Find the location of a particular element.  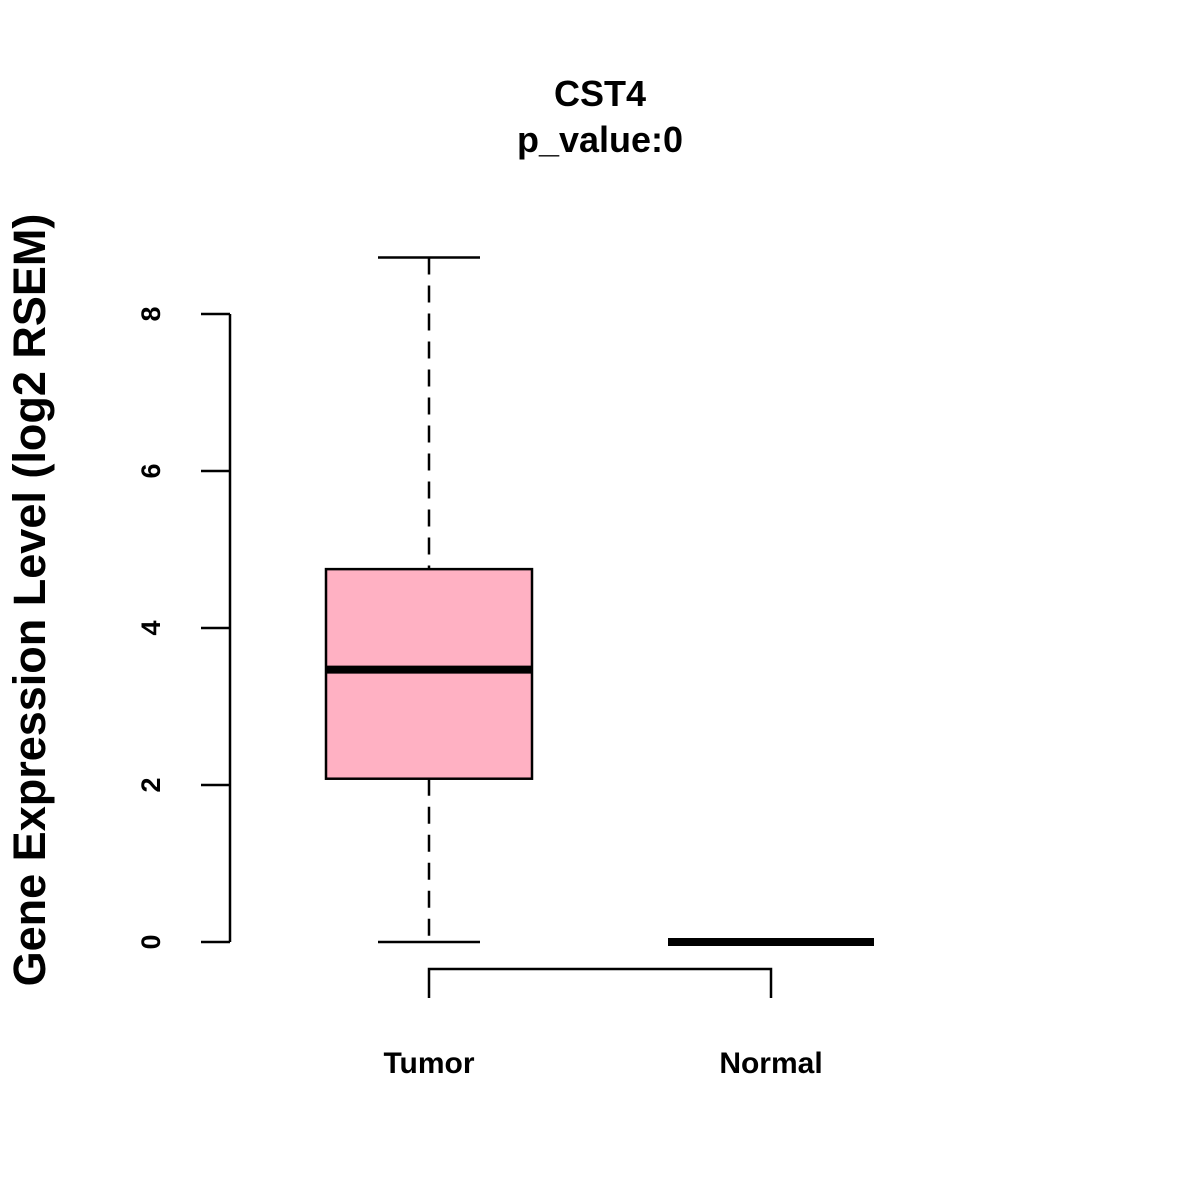

category-labels: Tumor Normal is located at coordinates (602, 1063).